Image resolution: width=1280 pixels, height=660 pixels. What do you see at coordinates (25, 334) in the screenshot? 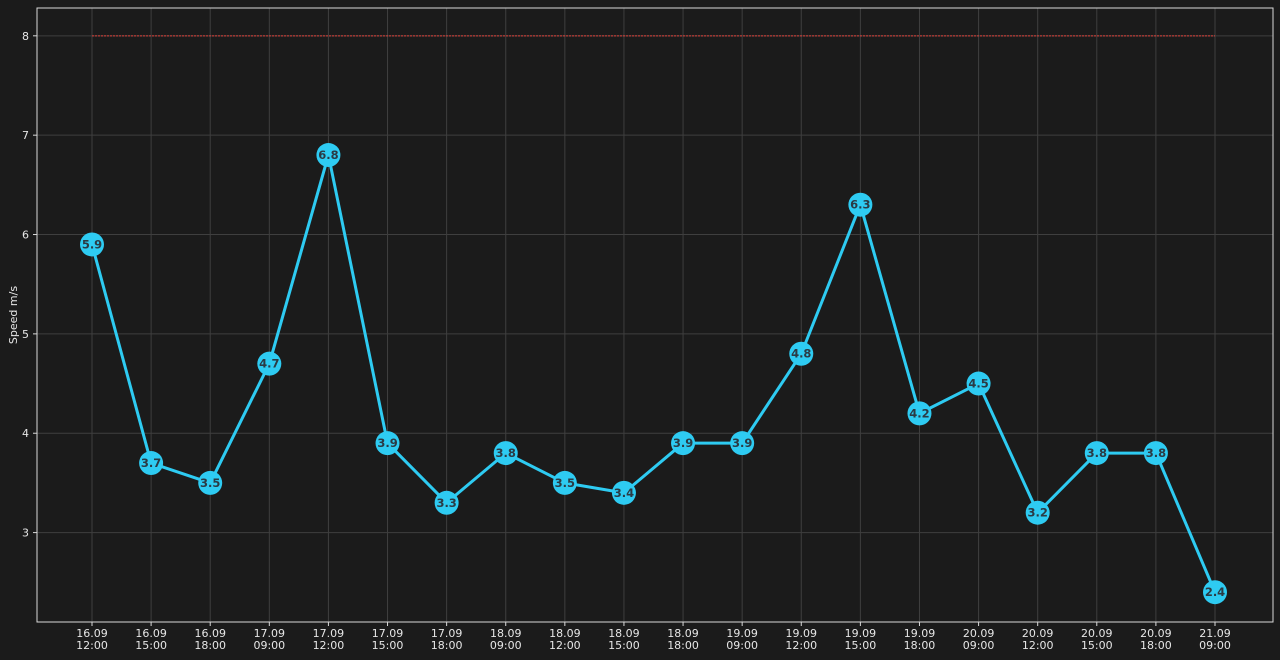
I see `y-tick-label: 5` at bounding box center [25, 334].